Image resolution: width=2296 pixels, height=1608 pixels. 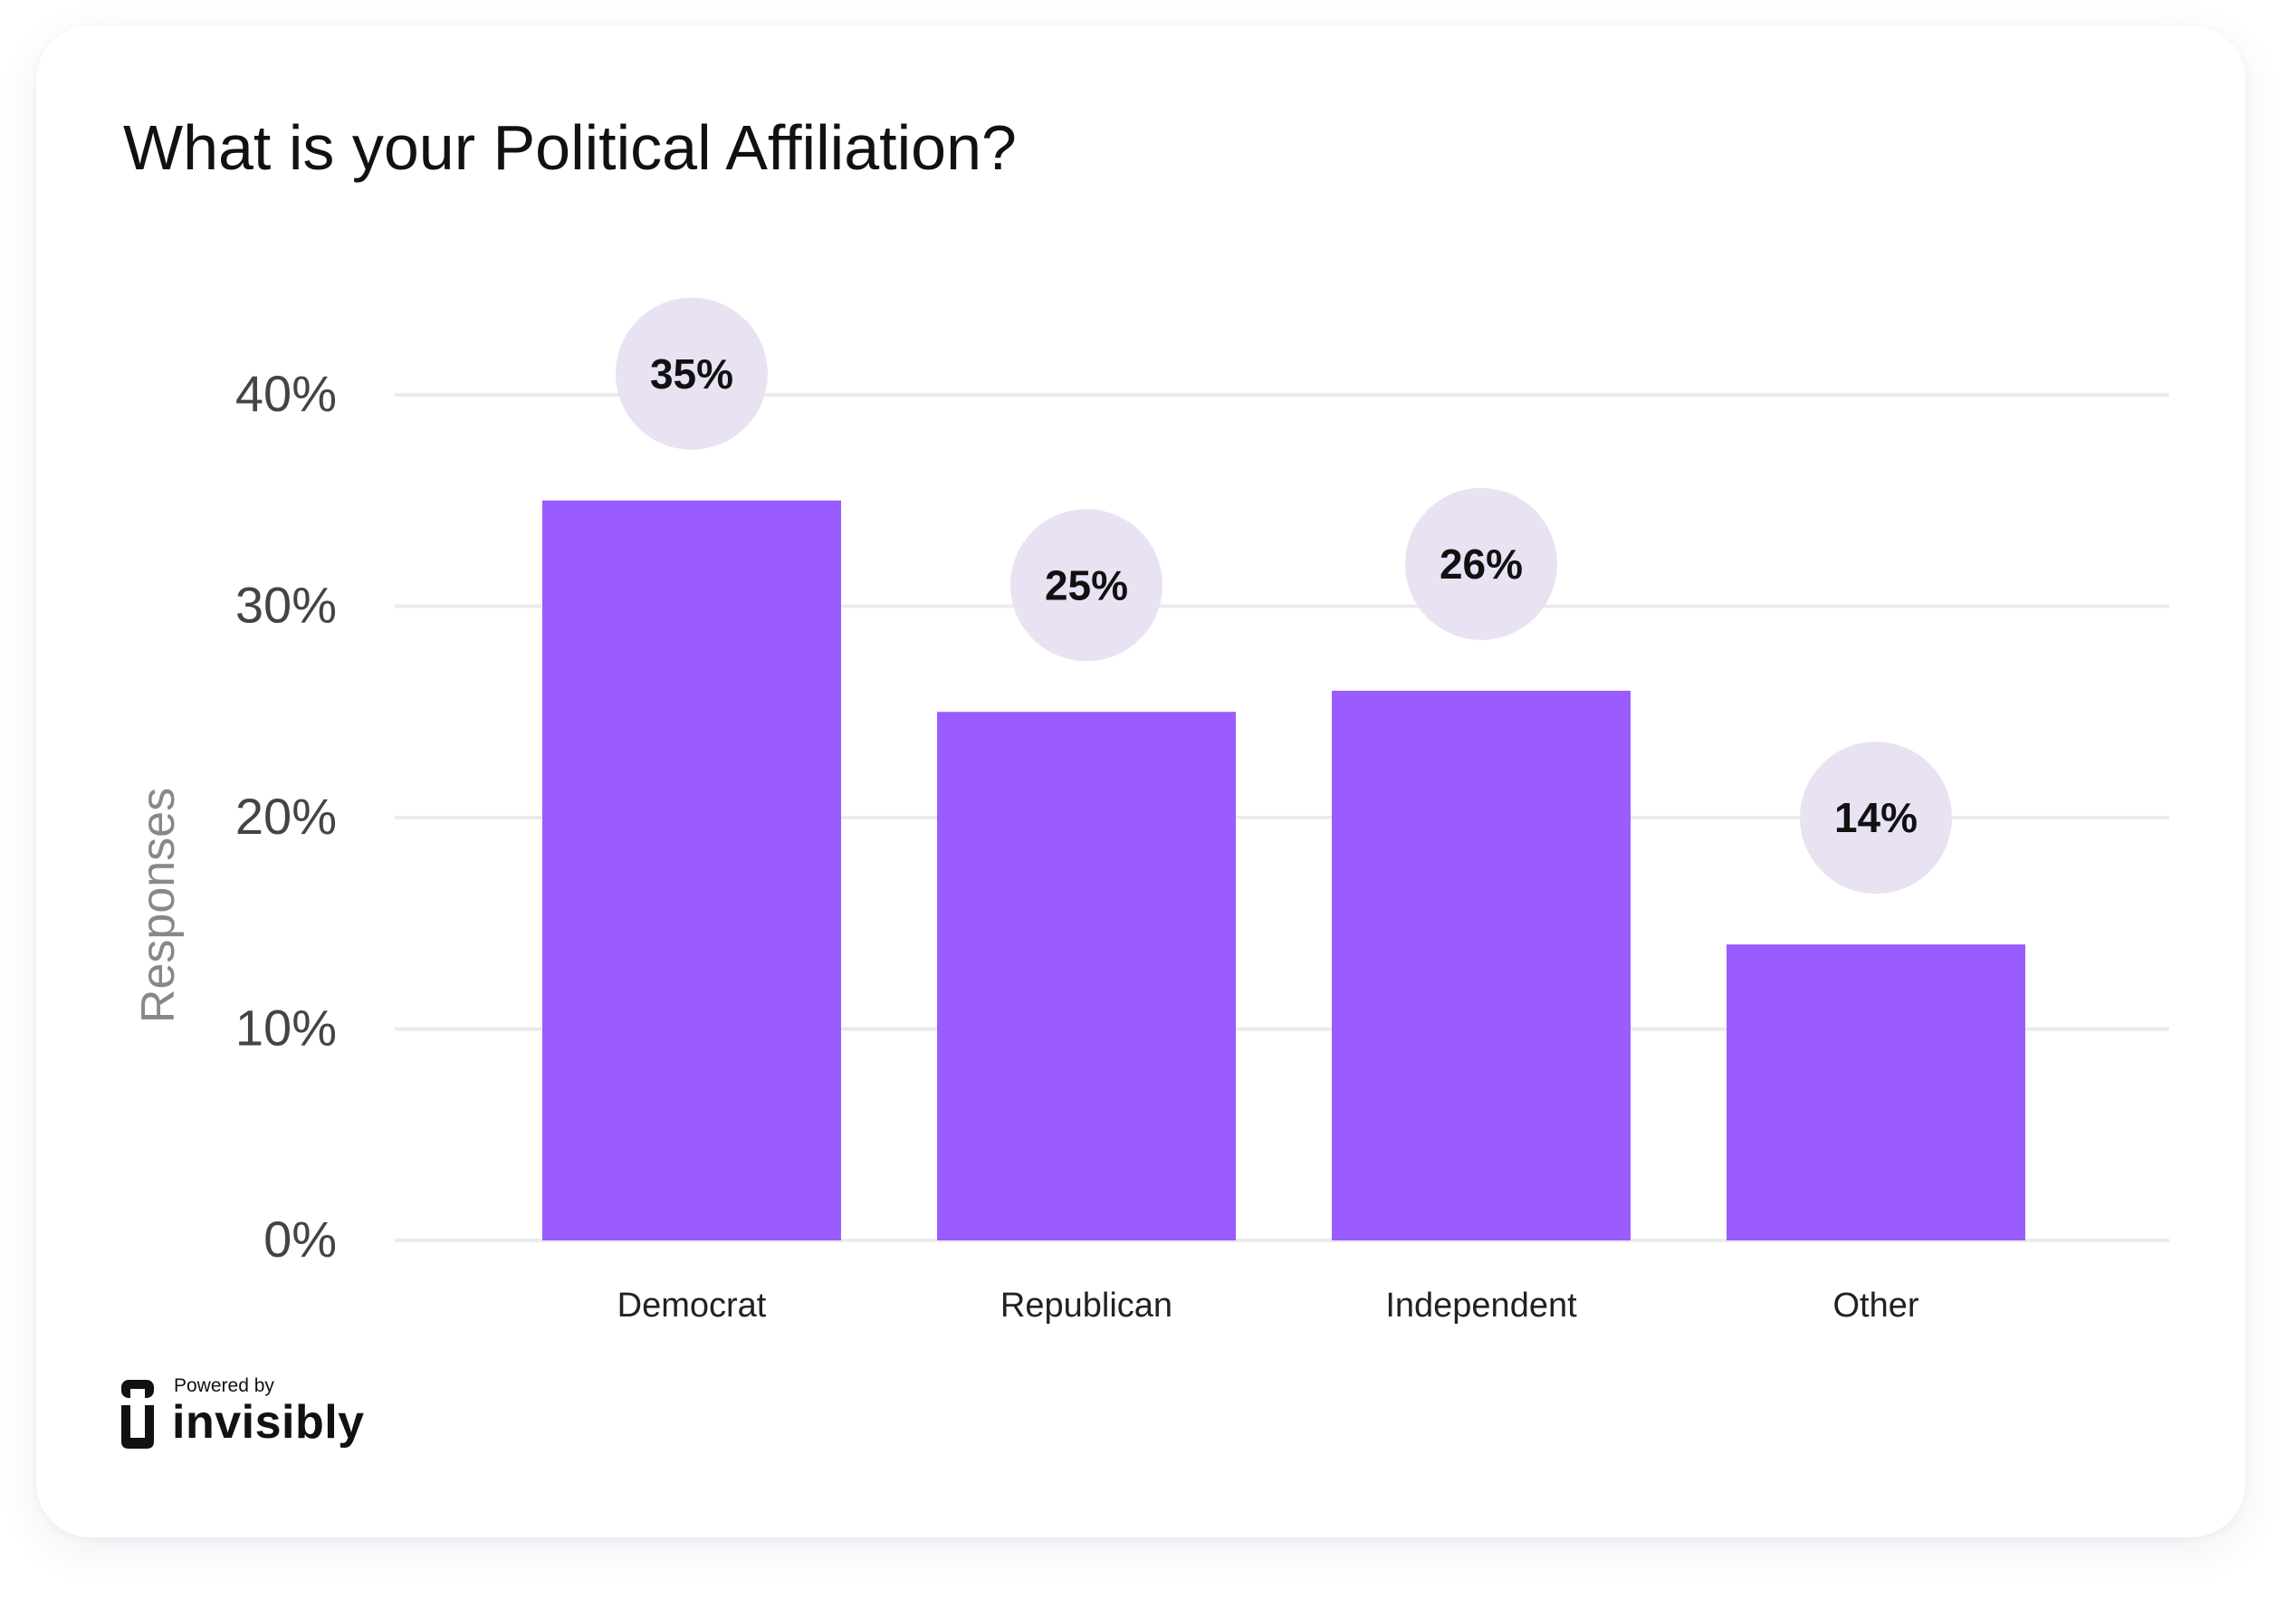 I want to click on powered-by-label: Powered by, so click(x=224, y=1386).